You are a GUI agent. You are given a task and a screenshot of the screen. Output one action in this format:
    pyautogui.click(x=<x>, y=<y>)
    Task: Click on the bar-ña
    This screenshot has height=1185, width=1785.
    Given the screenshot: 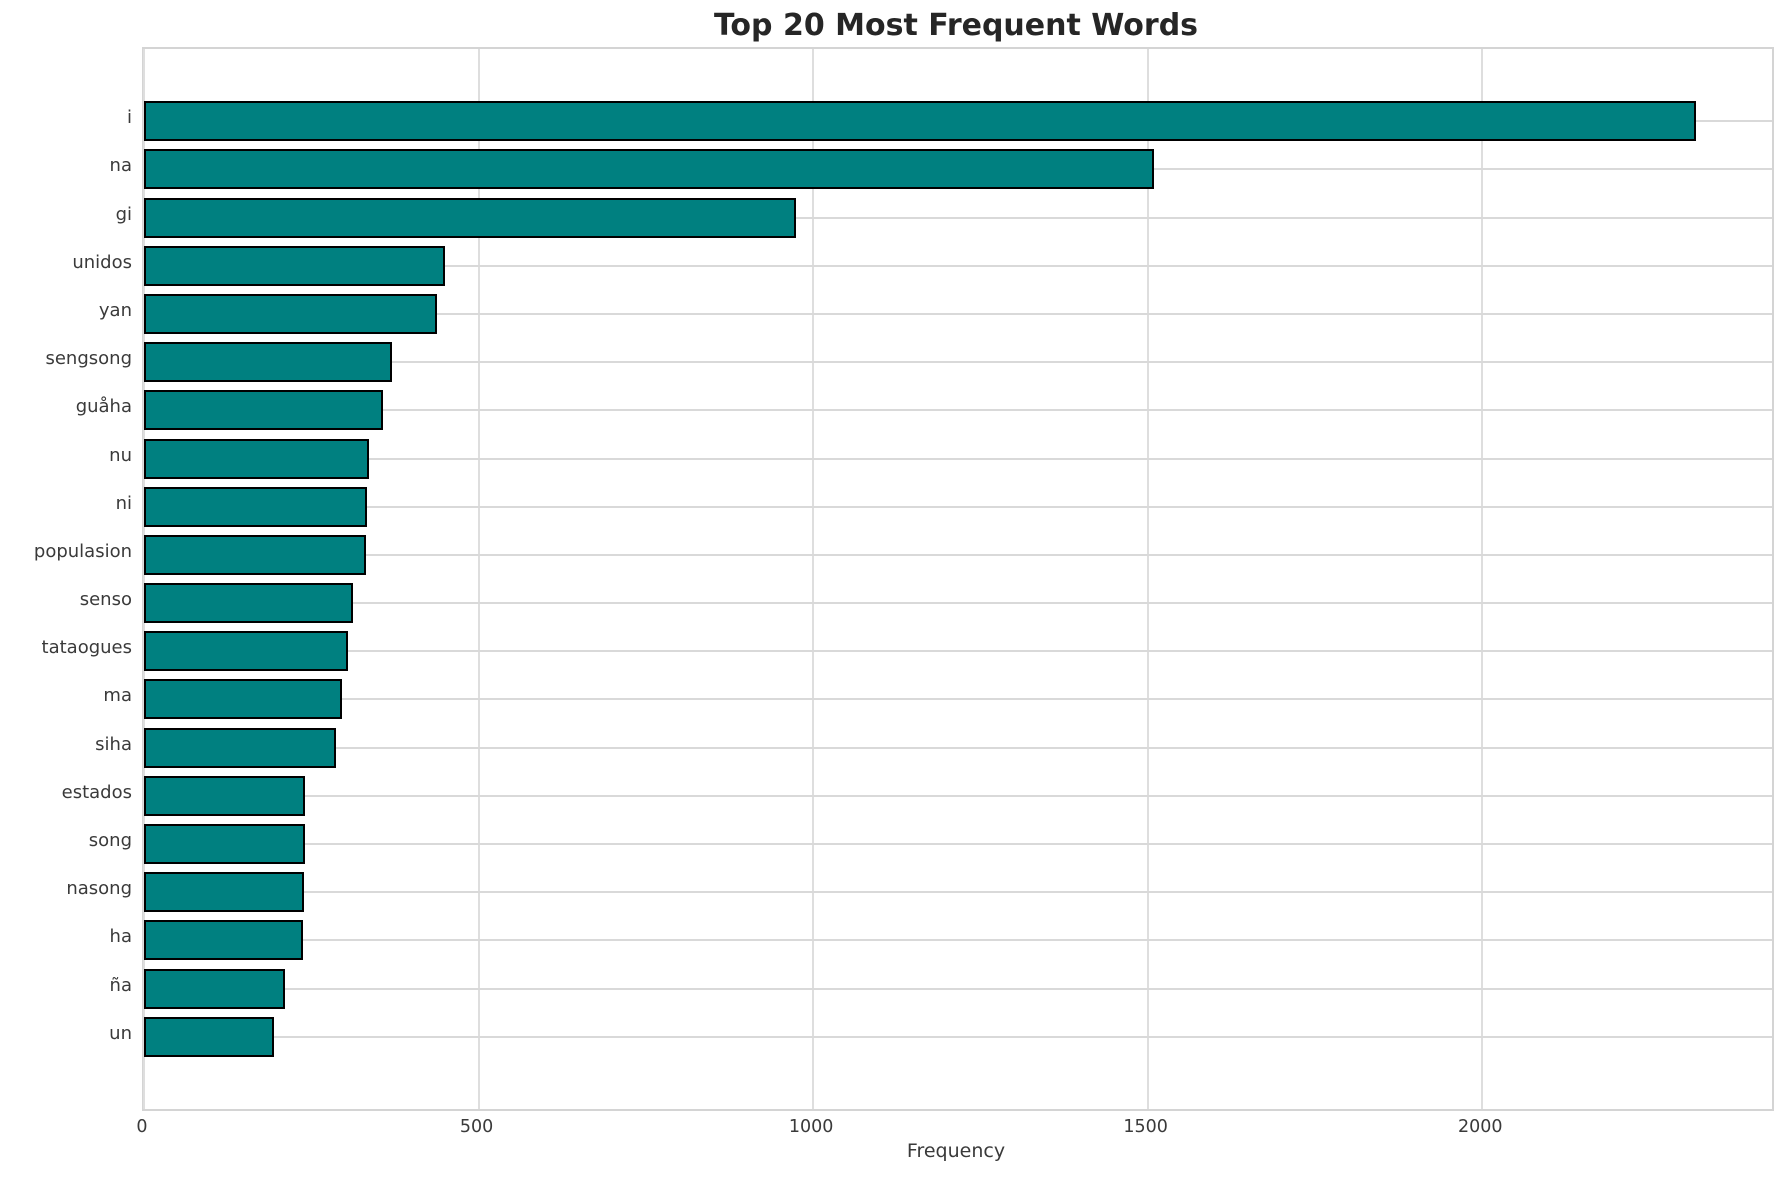 What is the action you would take?
    pyautogui.click(x=214, y=988)
    